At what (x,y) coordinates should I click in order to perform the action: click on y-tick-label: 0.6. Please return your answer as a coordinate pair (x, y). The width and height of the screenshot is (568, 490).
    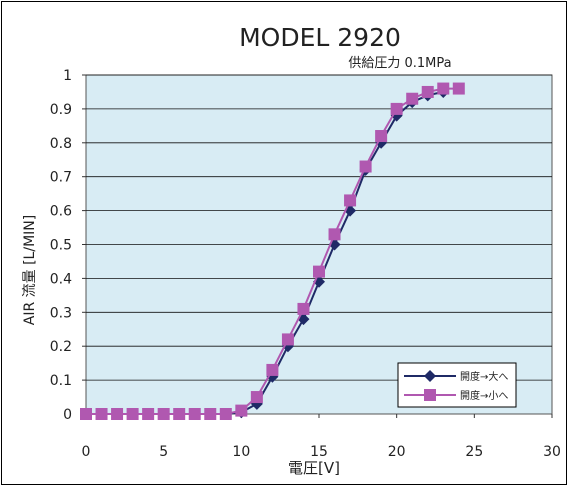
    Looking at the image, I should click on (61, 212).